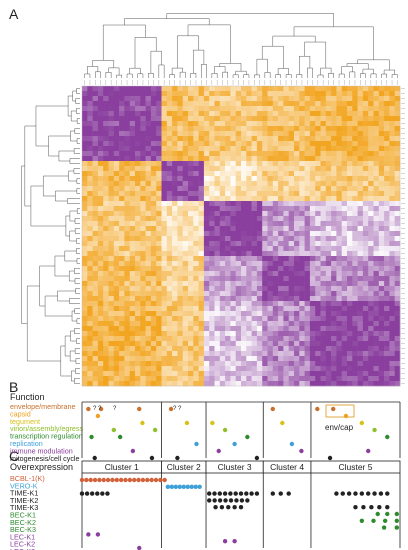 The image size is (408, 550). Describe the element at coordinates (346, 416) in the screenshot. I see `function-dot` at that location.